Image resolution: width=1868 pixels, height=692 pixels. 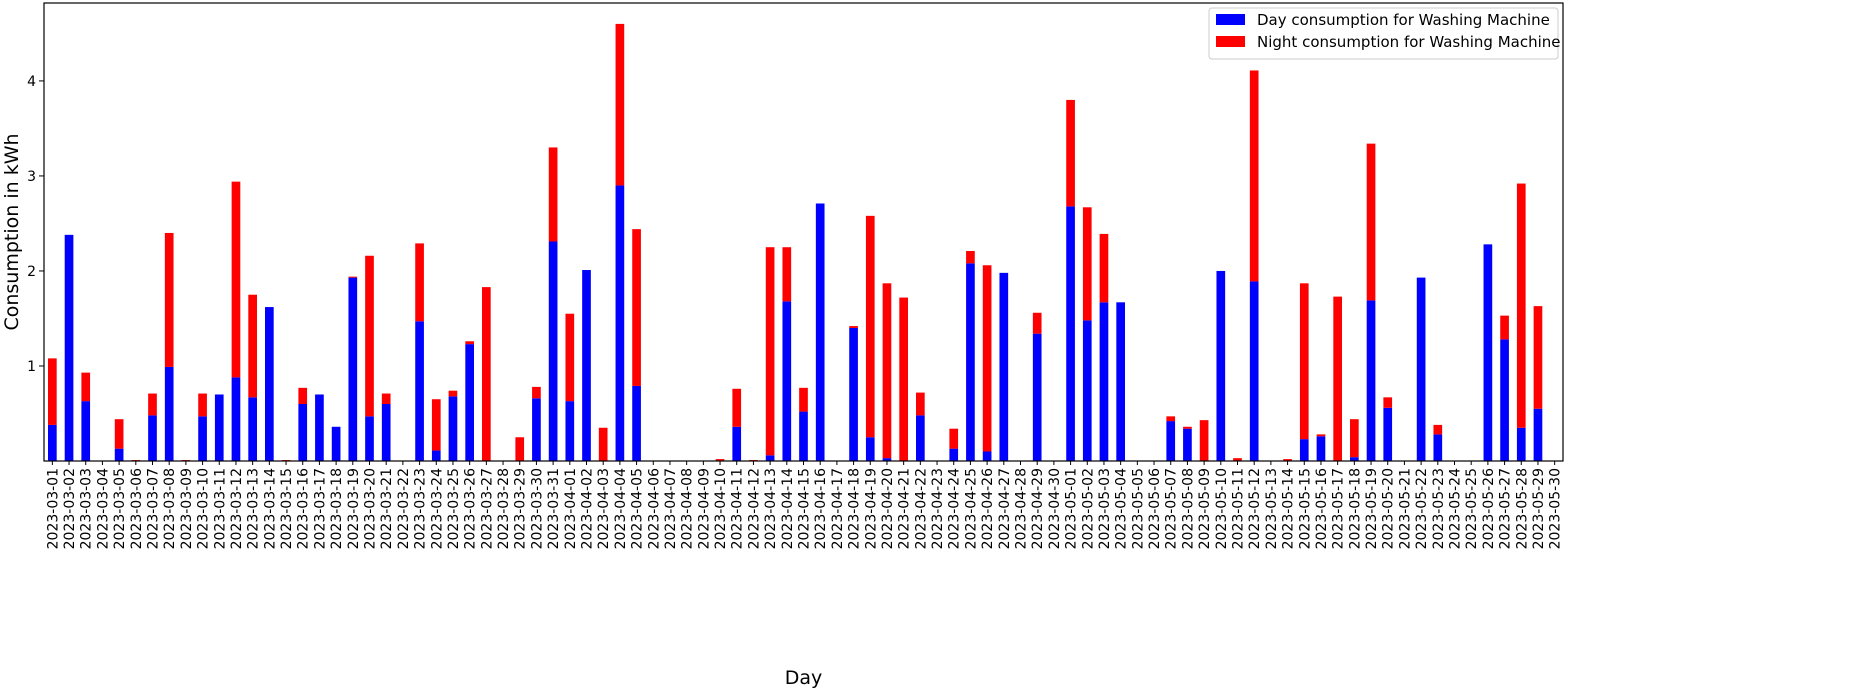 I want to click on x-tick-label: 2023-04-21, so click(x=905, y=508).